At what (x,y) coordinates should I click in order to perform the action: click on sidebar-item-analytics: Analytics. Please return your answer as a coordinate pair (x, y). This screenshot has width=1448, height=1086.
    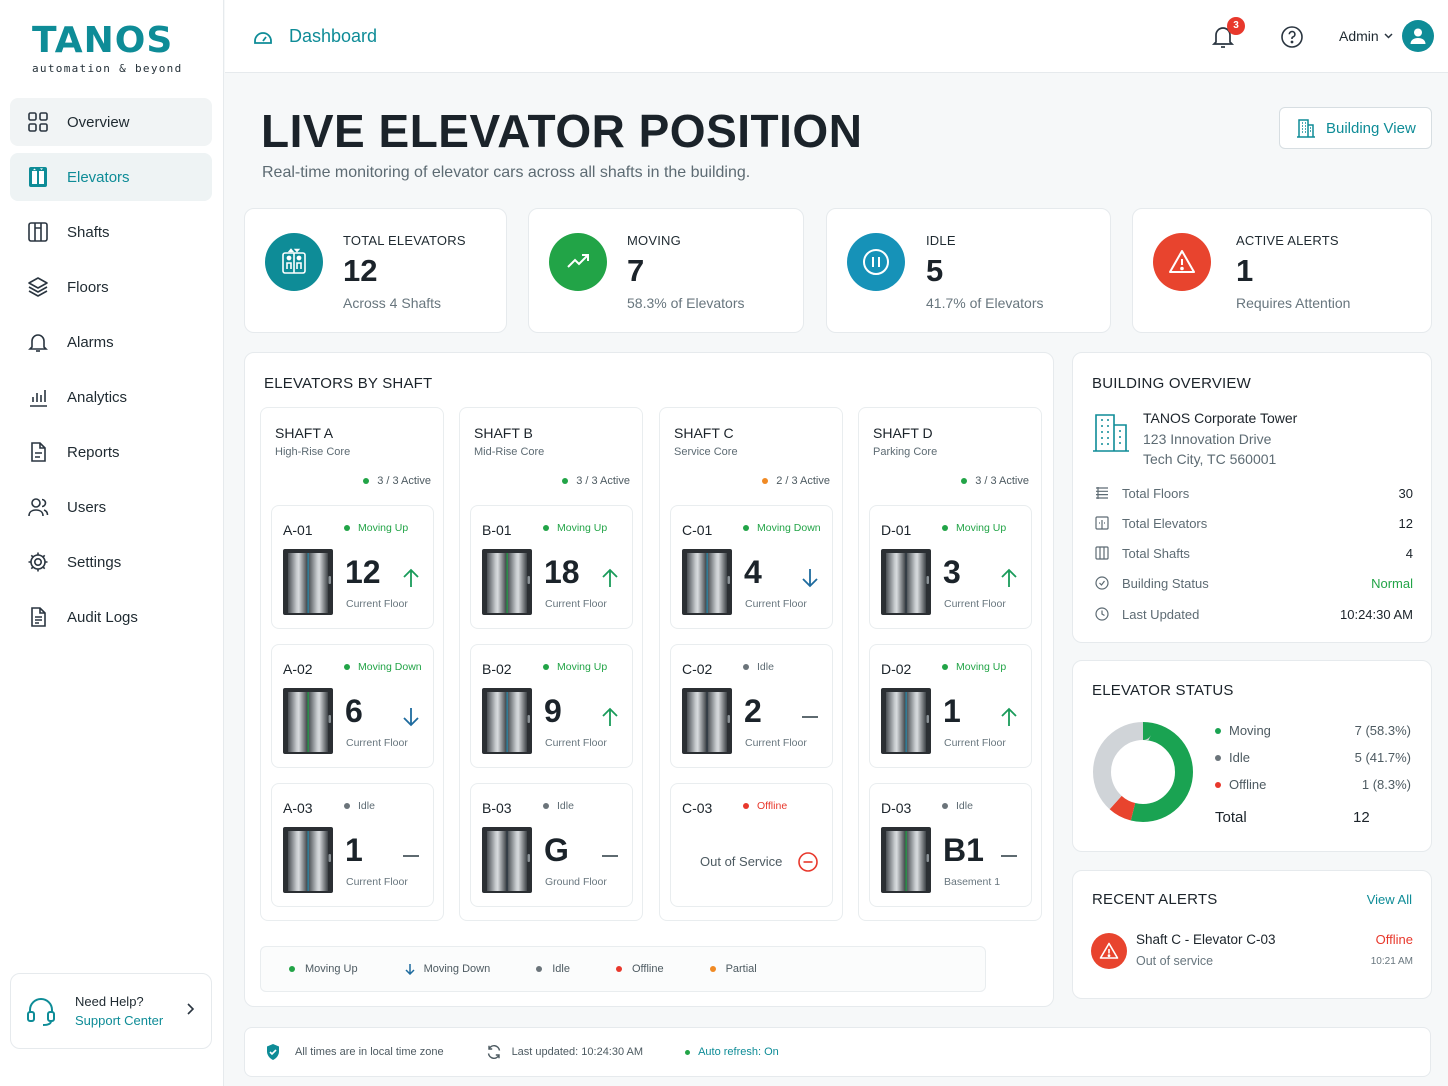
    Looking at the image, I should click on (111, 397).